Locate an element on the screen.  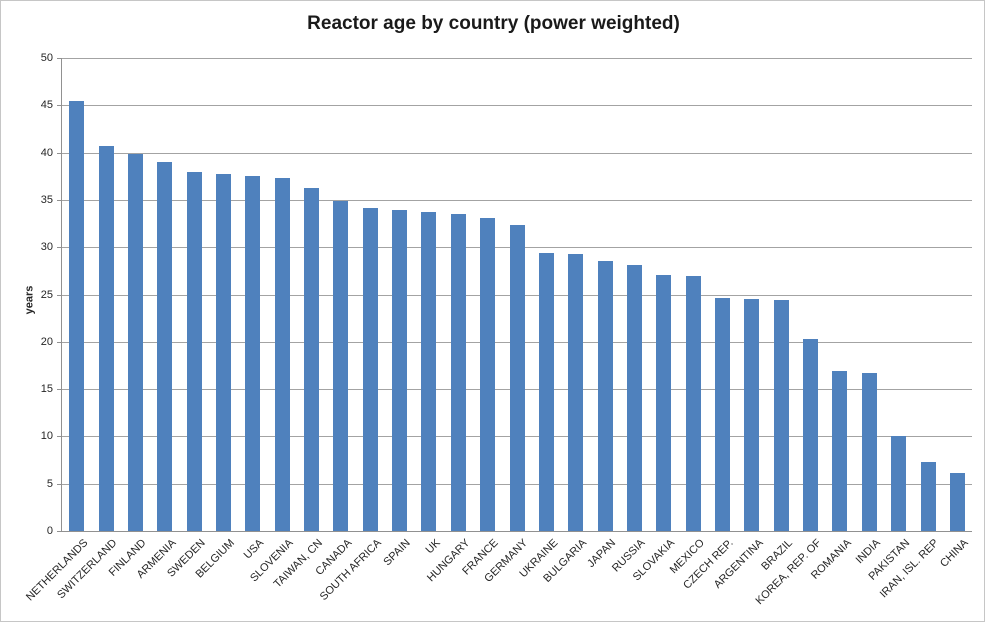
bar-armenia is located at coordinates (165, 346).